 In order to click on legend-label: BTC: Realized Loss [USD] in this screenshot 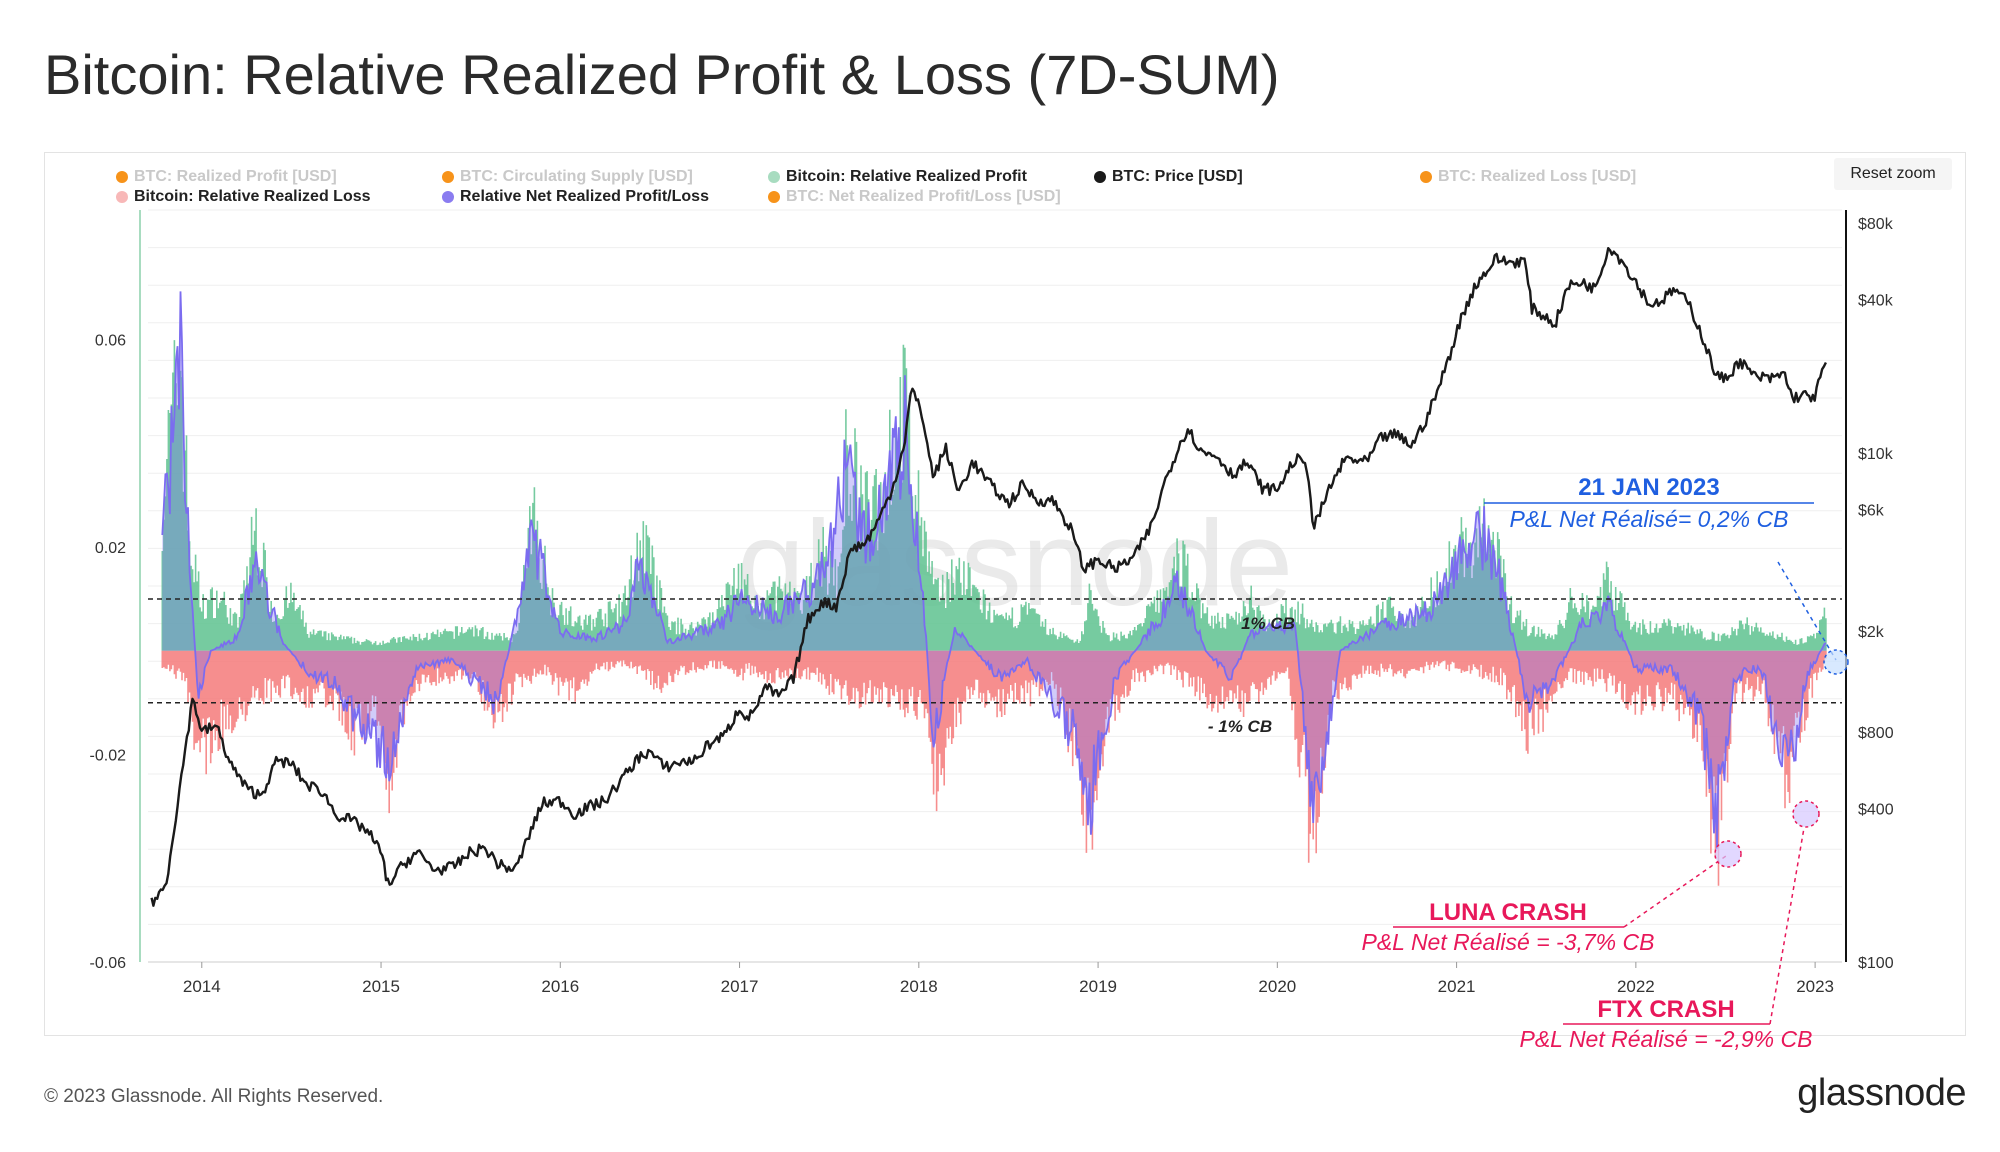, I will do `click(1537, 176)`.